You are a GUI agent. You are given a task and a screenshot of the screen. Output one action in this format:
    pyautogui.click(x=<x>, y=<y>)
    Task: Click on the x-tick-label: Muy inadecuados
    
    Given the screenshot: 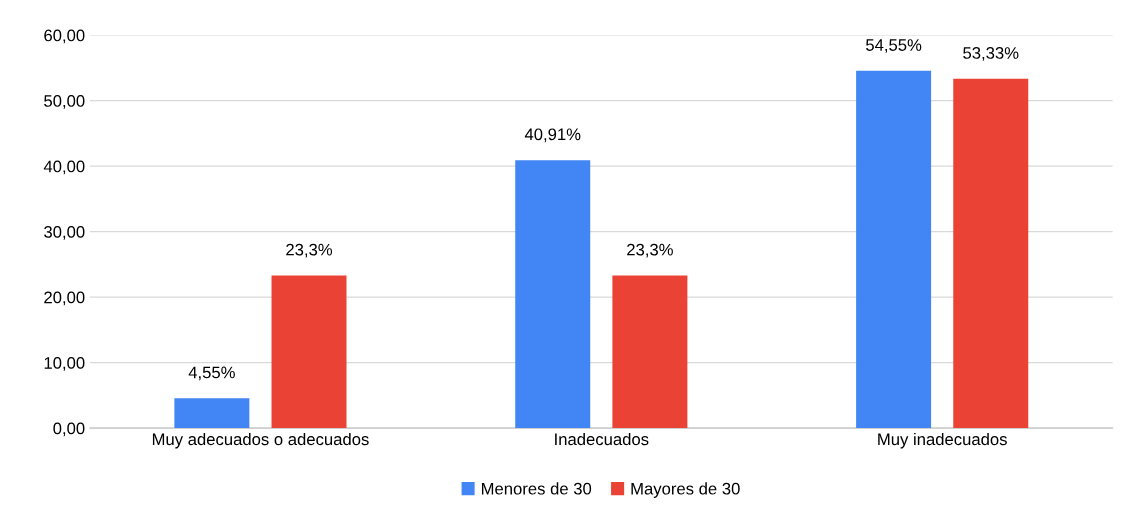 What is the action you would take?
    pyautogui.click(x=942, y=440)
    